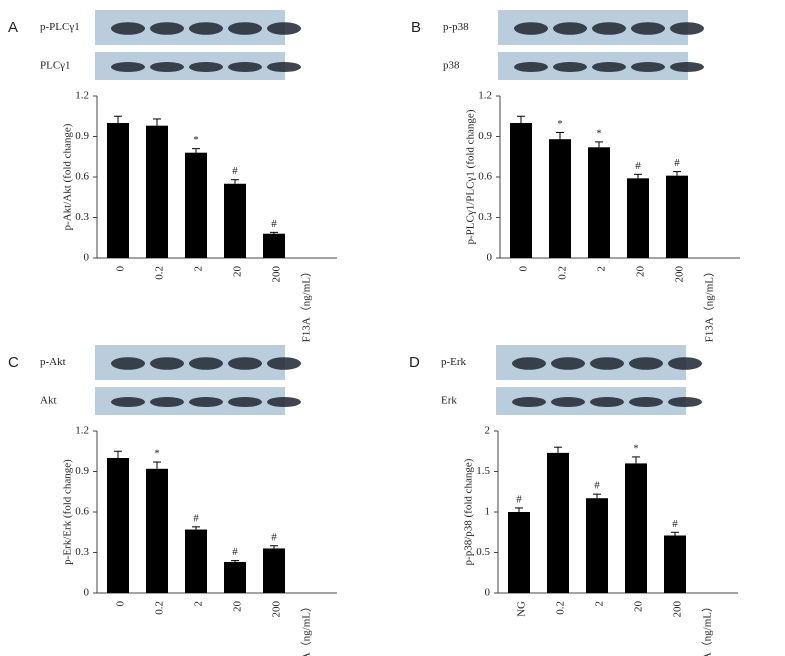  Describe the element at coordinates (469, 511) in the screenshot. I see `y-axis-label: p-p38/p38 (fold change)` at that location.